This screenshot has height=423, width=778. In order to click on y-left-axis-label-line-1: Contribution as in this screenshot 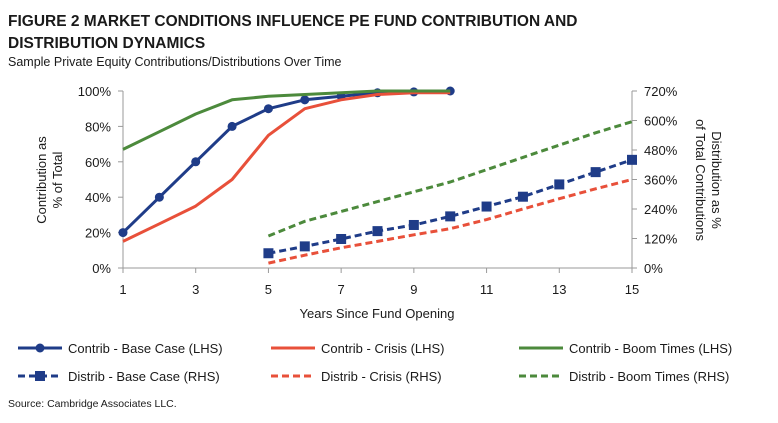, I will do `click(41, 180)`.